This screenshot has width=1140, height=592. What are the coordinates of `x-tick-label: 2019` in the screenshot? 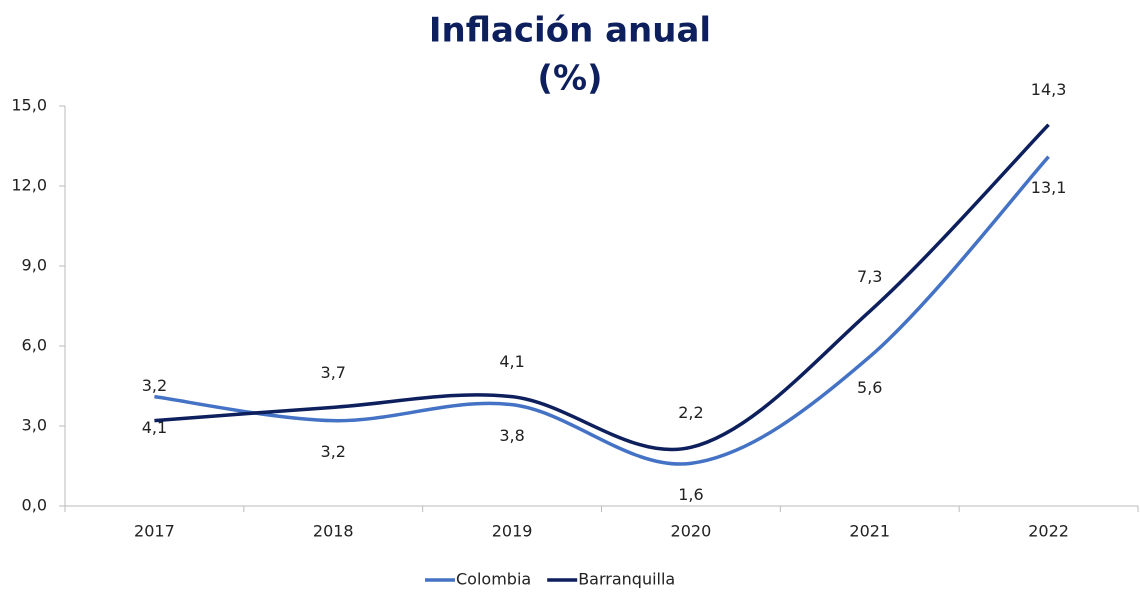 It's located at (512, 531).